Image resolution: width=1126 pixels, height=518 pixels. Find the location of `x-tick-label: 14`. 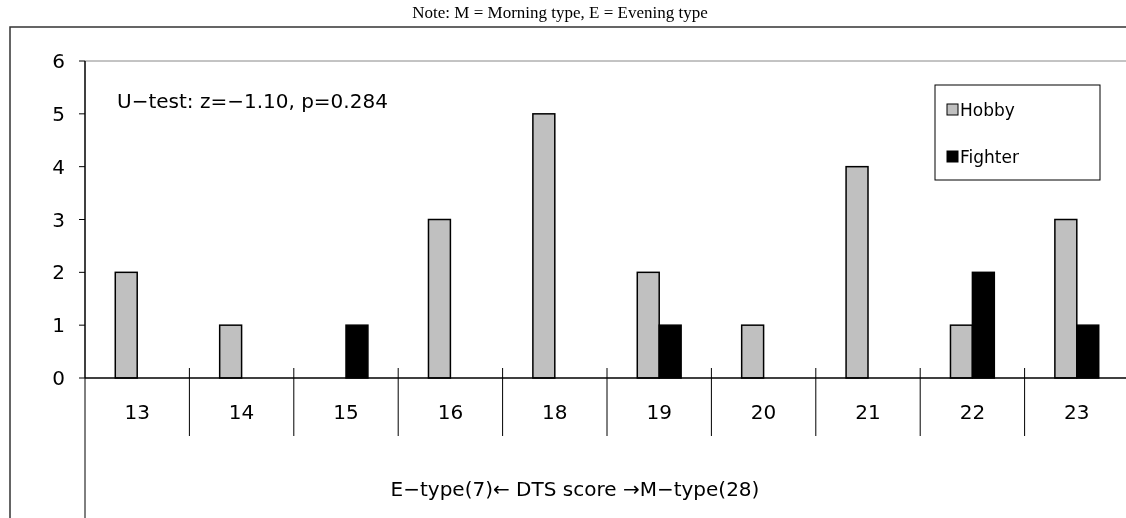

x-tick-label: 14 is located at coordinates (241, 412).